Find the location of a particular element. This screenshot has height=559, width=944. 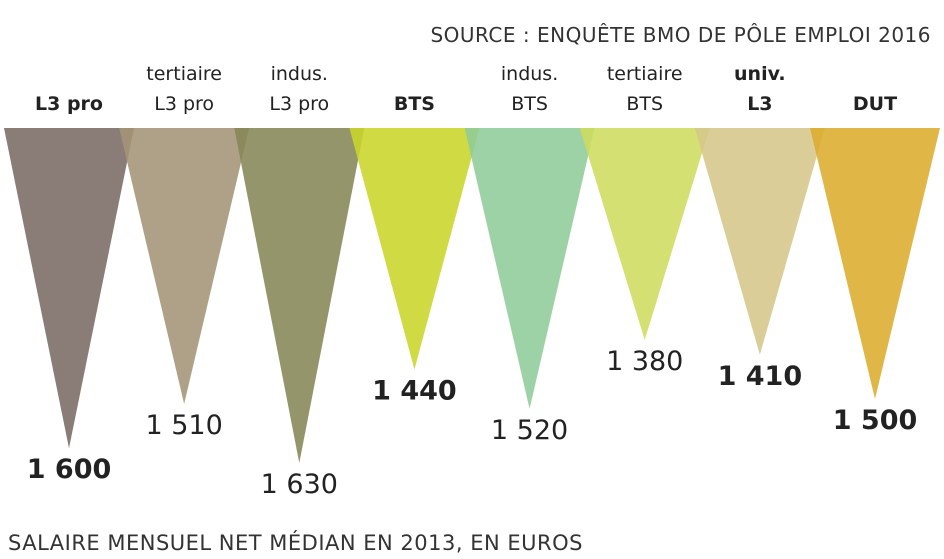

value-label-1: 1 510 is located at coordinates (183, 425).